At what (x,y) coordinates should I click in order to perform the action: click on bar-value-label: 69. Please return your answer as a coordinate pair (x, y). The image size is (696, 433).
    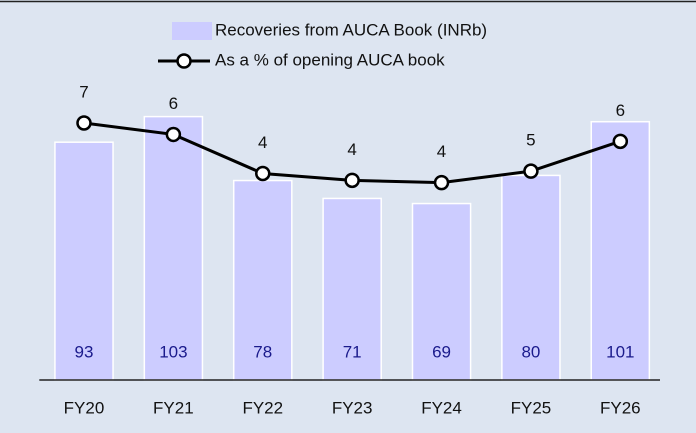
    Looking at the image, I should click on (441, 351).